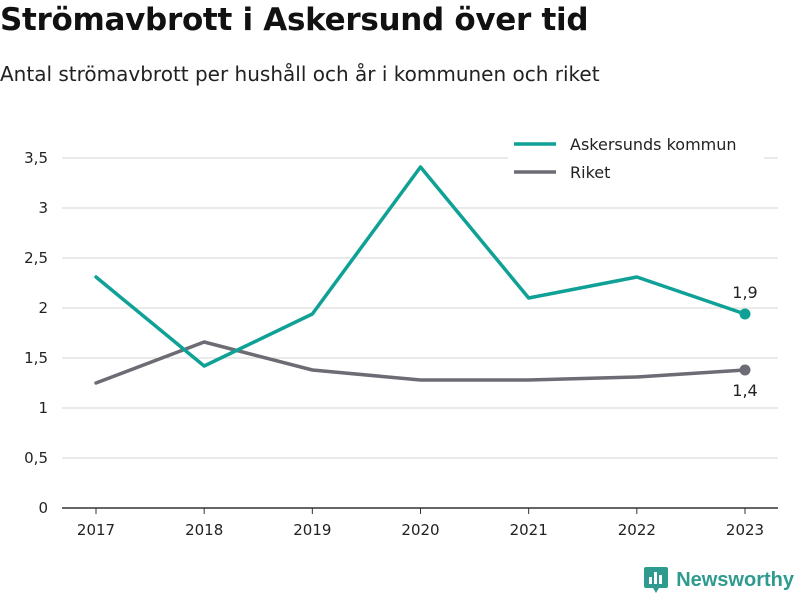 This screenshot has height=600, width=800. What do you see at coordinates (656, 580) in the screenshot?
I see `newsworthy-logo-icon` at bounding box center [656, 580].